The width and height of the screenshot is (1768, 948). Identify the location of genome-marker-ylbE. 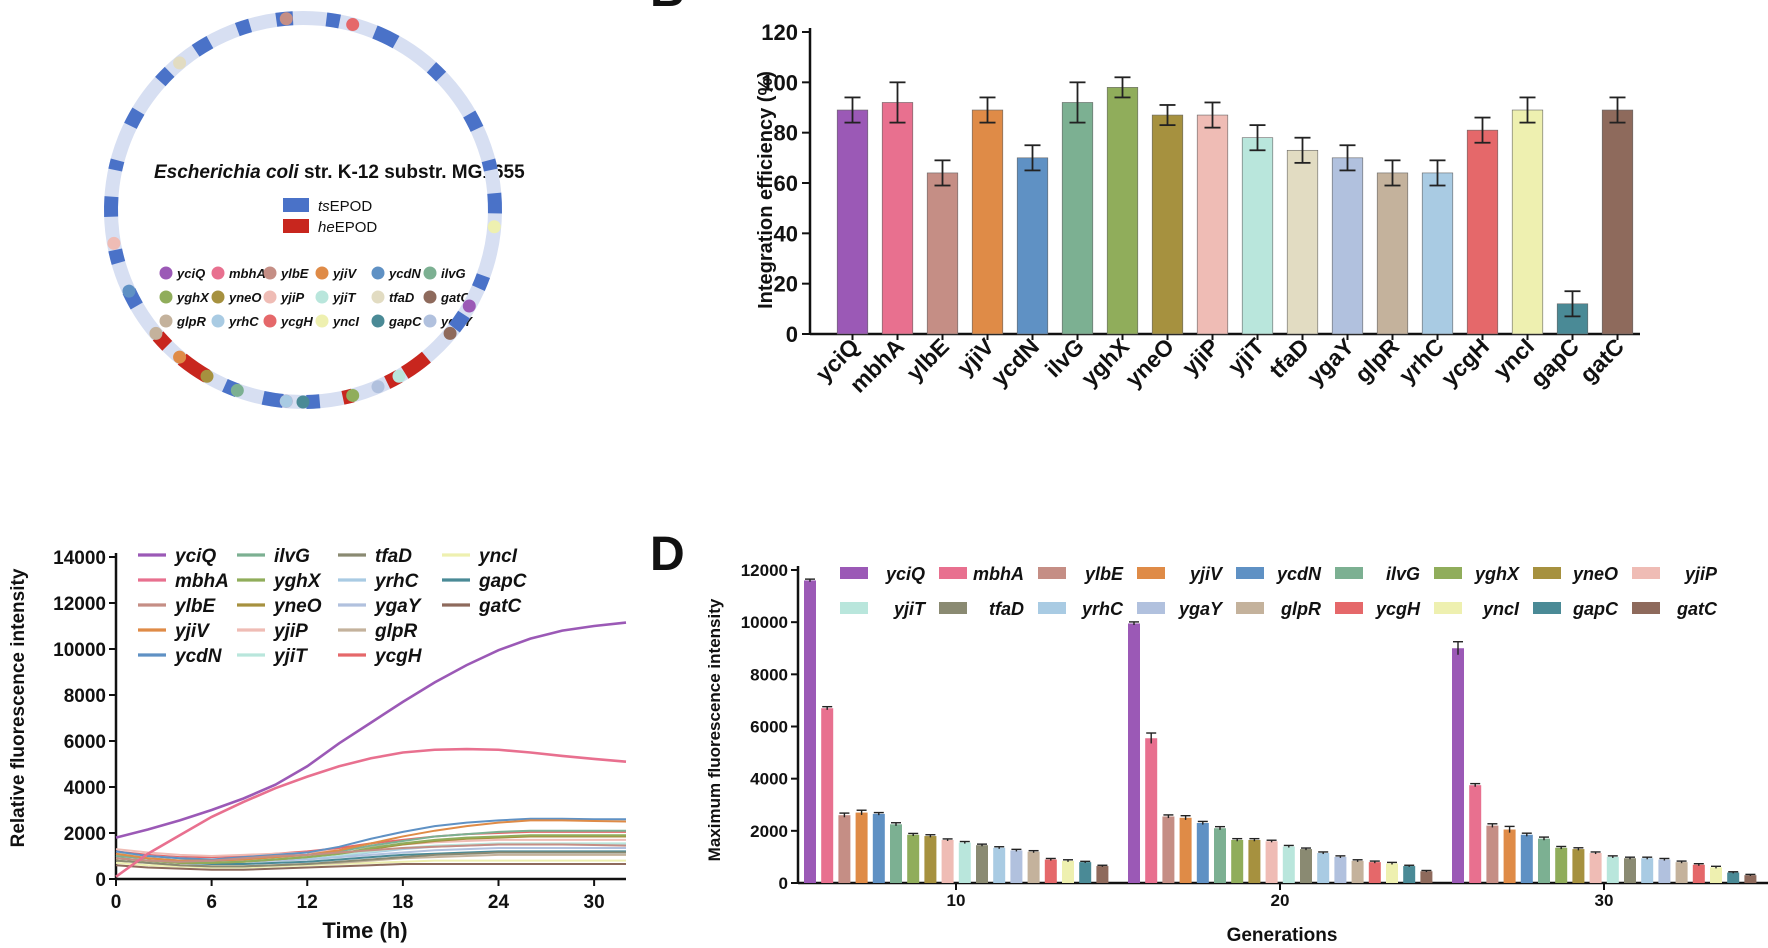
(286, 19).